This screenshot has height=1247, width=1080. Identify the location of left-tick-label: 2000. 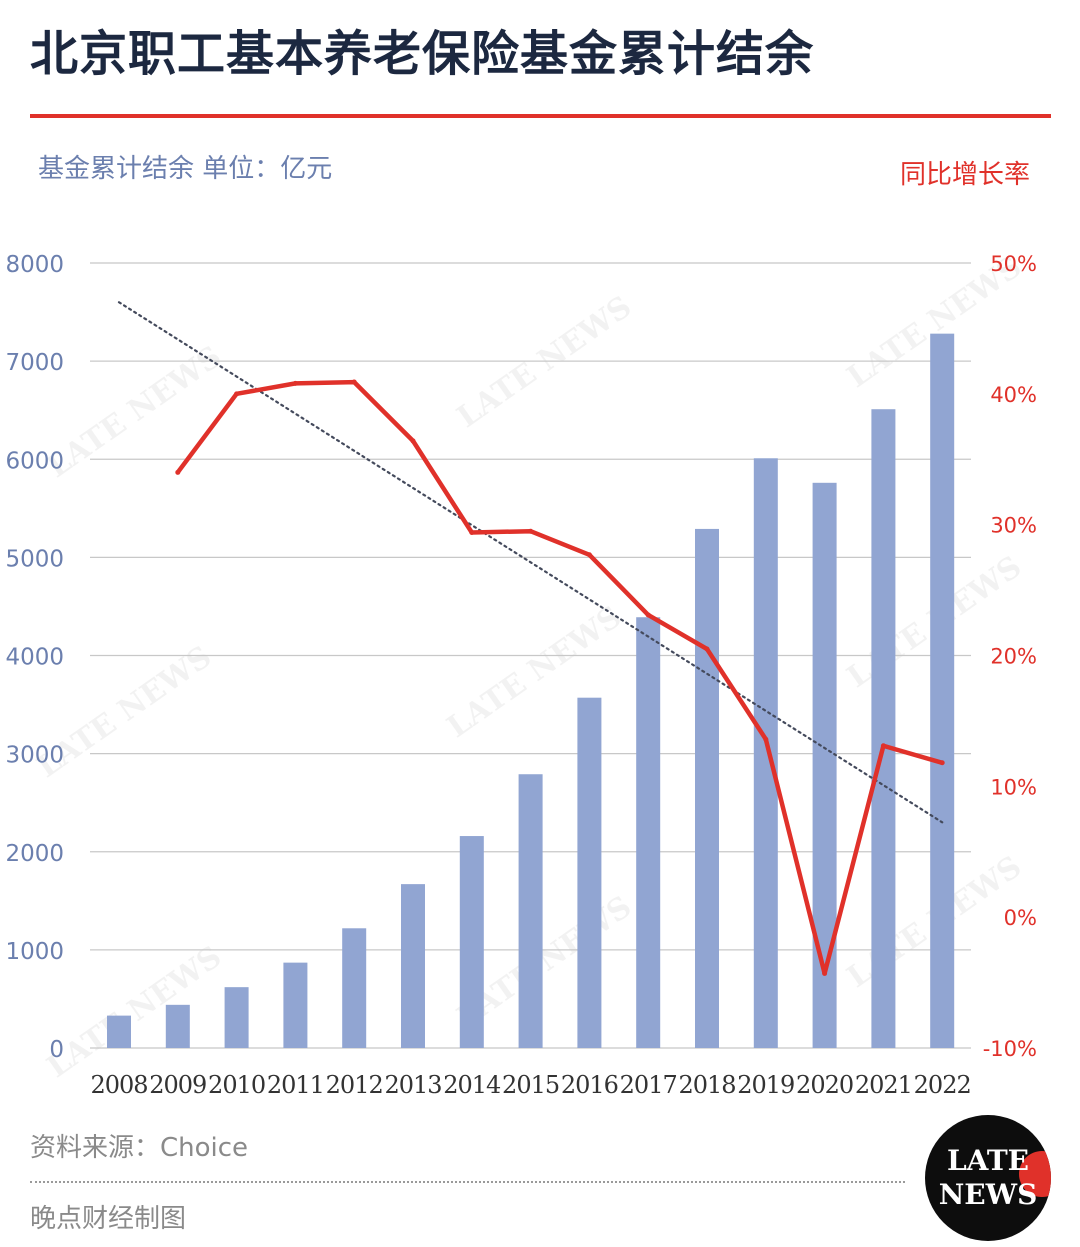
(34, 854).